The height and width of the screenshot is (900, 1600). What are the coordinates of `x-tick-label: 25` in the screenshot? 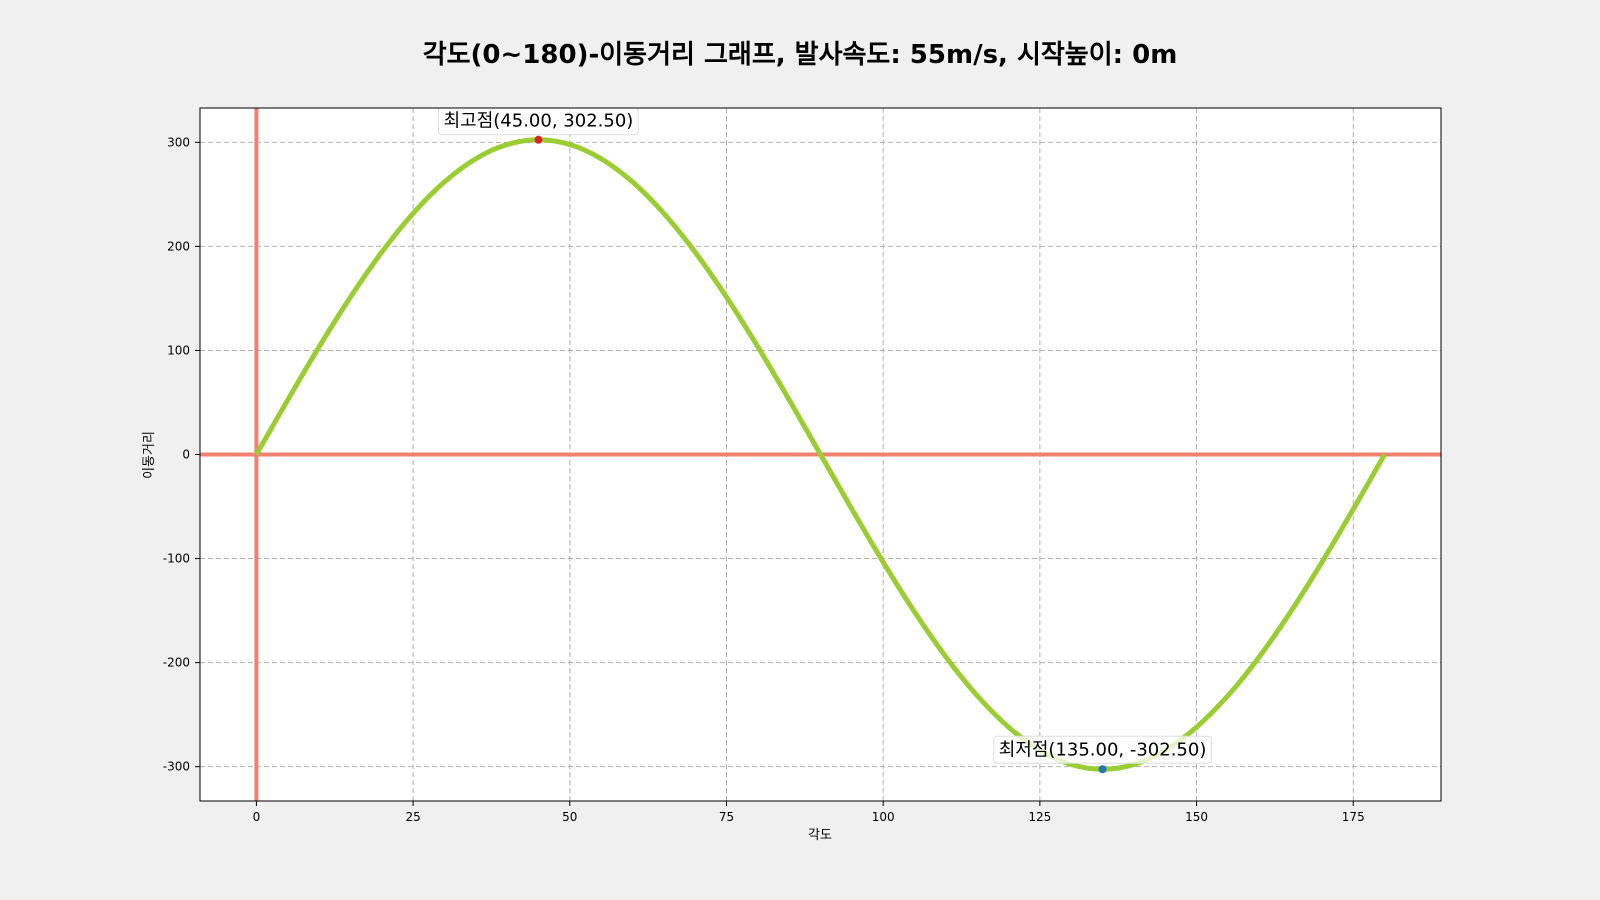 It's located at (412, 817).